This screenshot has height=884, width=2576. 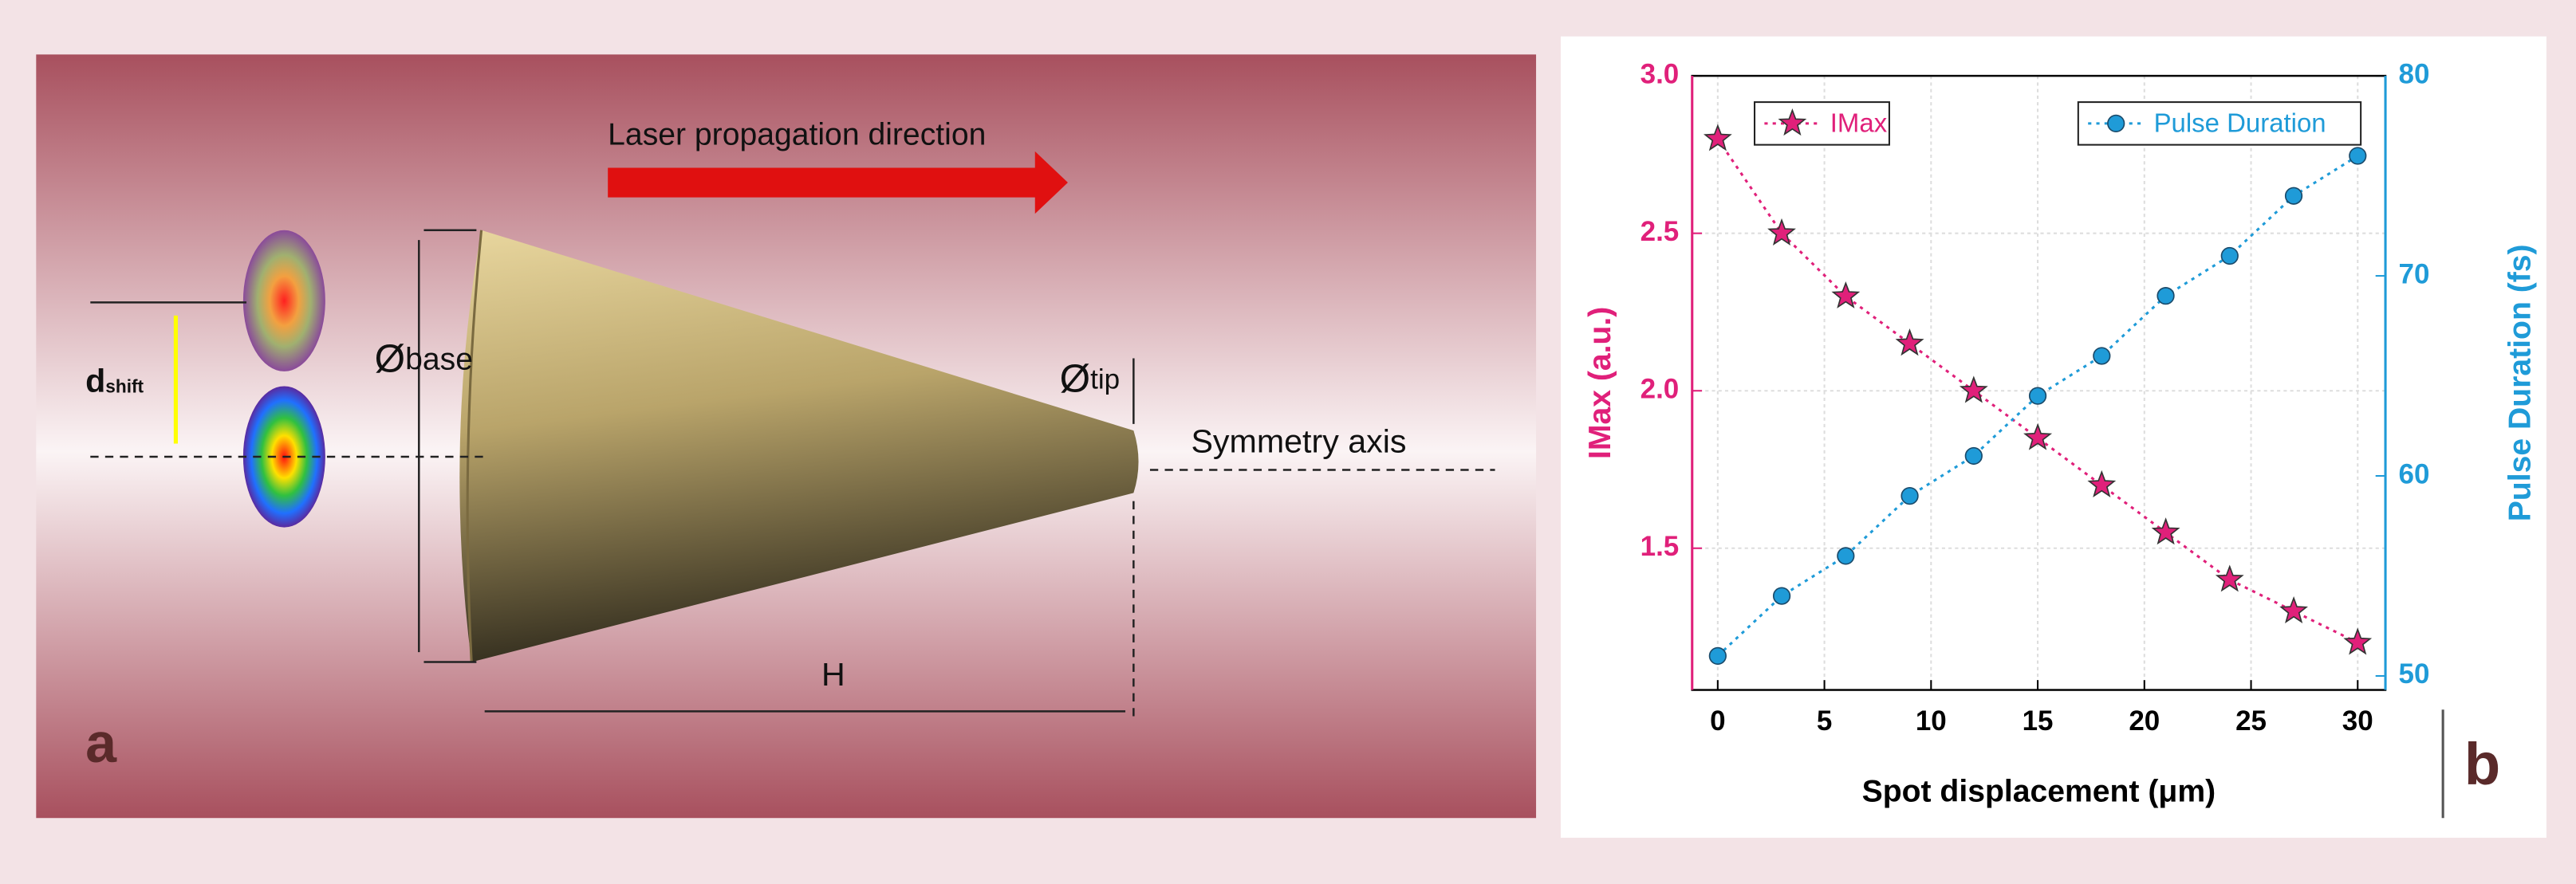 I want to click on cone, so click(x=799, y=446).